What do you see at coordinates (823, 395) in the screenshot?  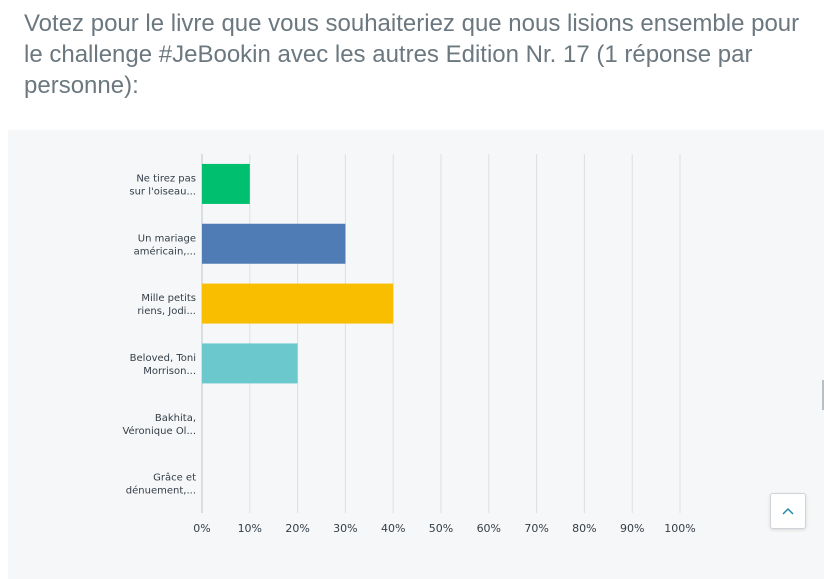 I see `page-scrollbar` at bounding box center [823, 395].